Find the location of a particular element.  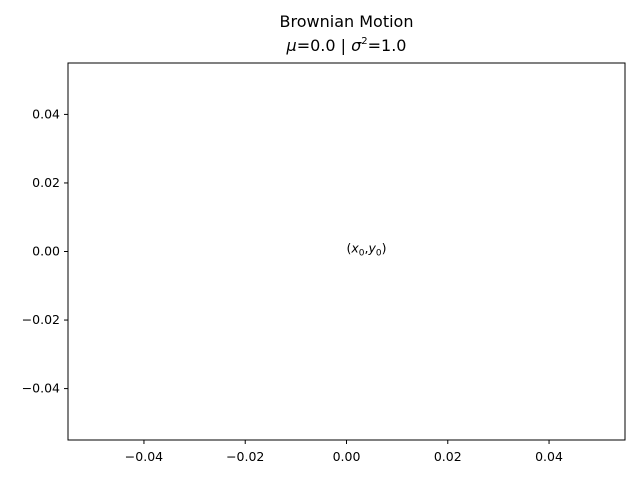

sigma-exponent: 2 is located at coordinates (364, 41).